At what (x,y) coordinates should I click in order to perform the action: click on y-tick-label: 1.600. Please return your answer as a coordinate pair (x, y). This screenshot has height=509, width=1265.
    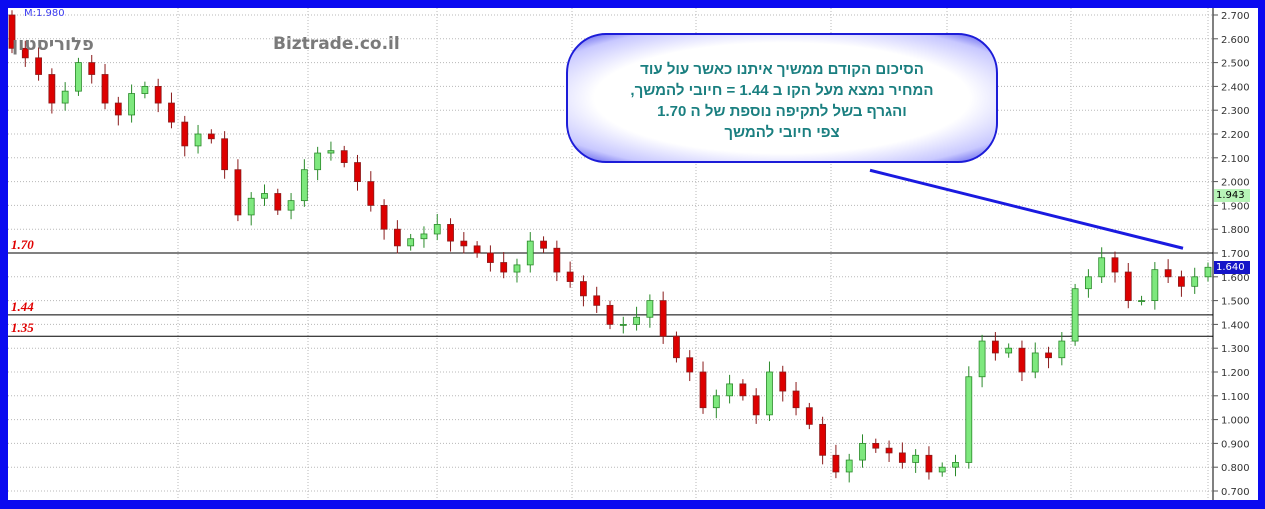
    Looking at the image, I should click on (1235, 278).